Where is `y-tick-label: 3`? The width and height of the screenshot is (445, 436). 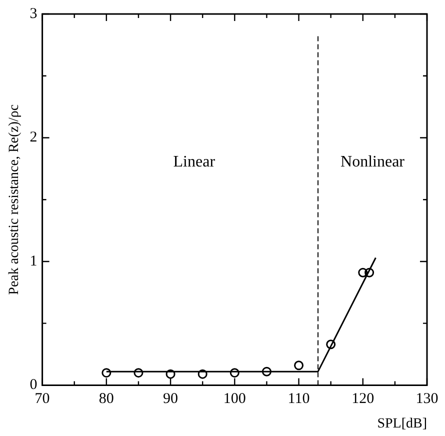
y-tick-label: 3 is located at coordinates (34, 14).